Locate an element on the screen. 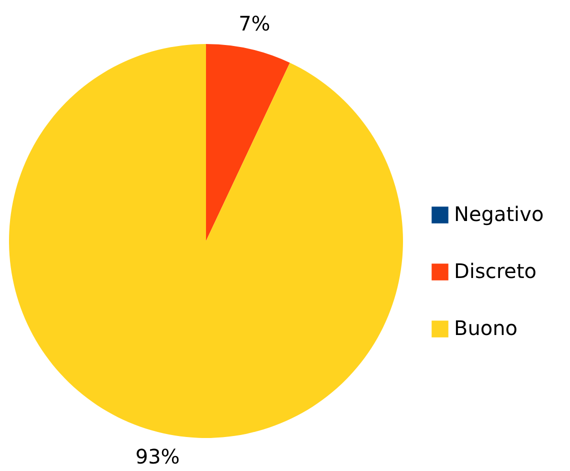 The image size is (570, 471). data-label: 93% is located at coordinates (157, 456).